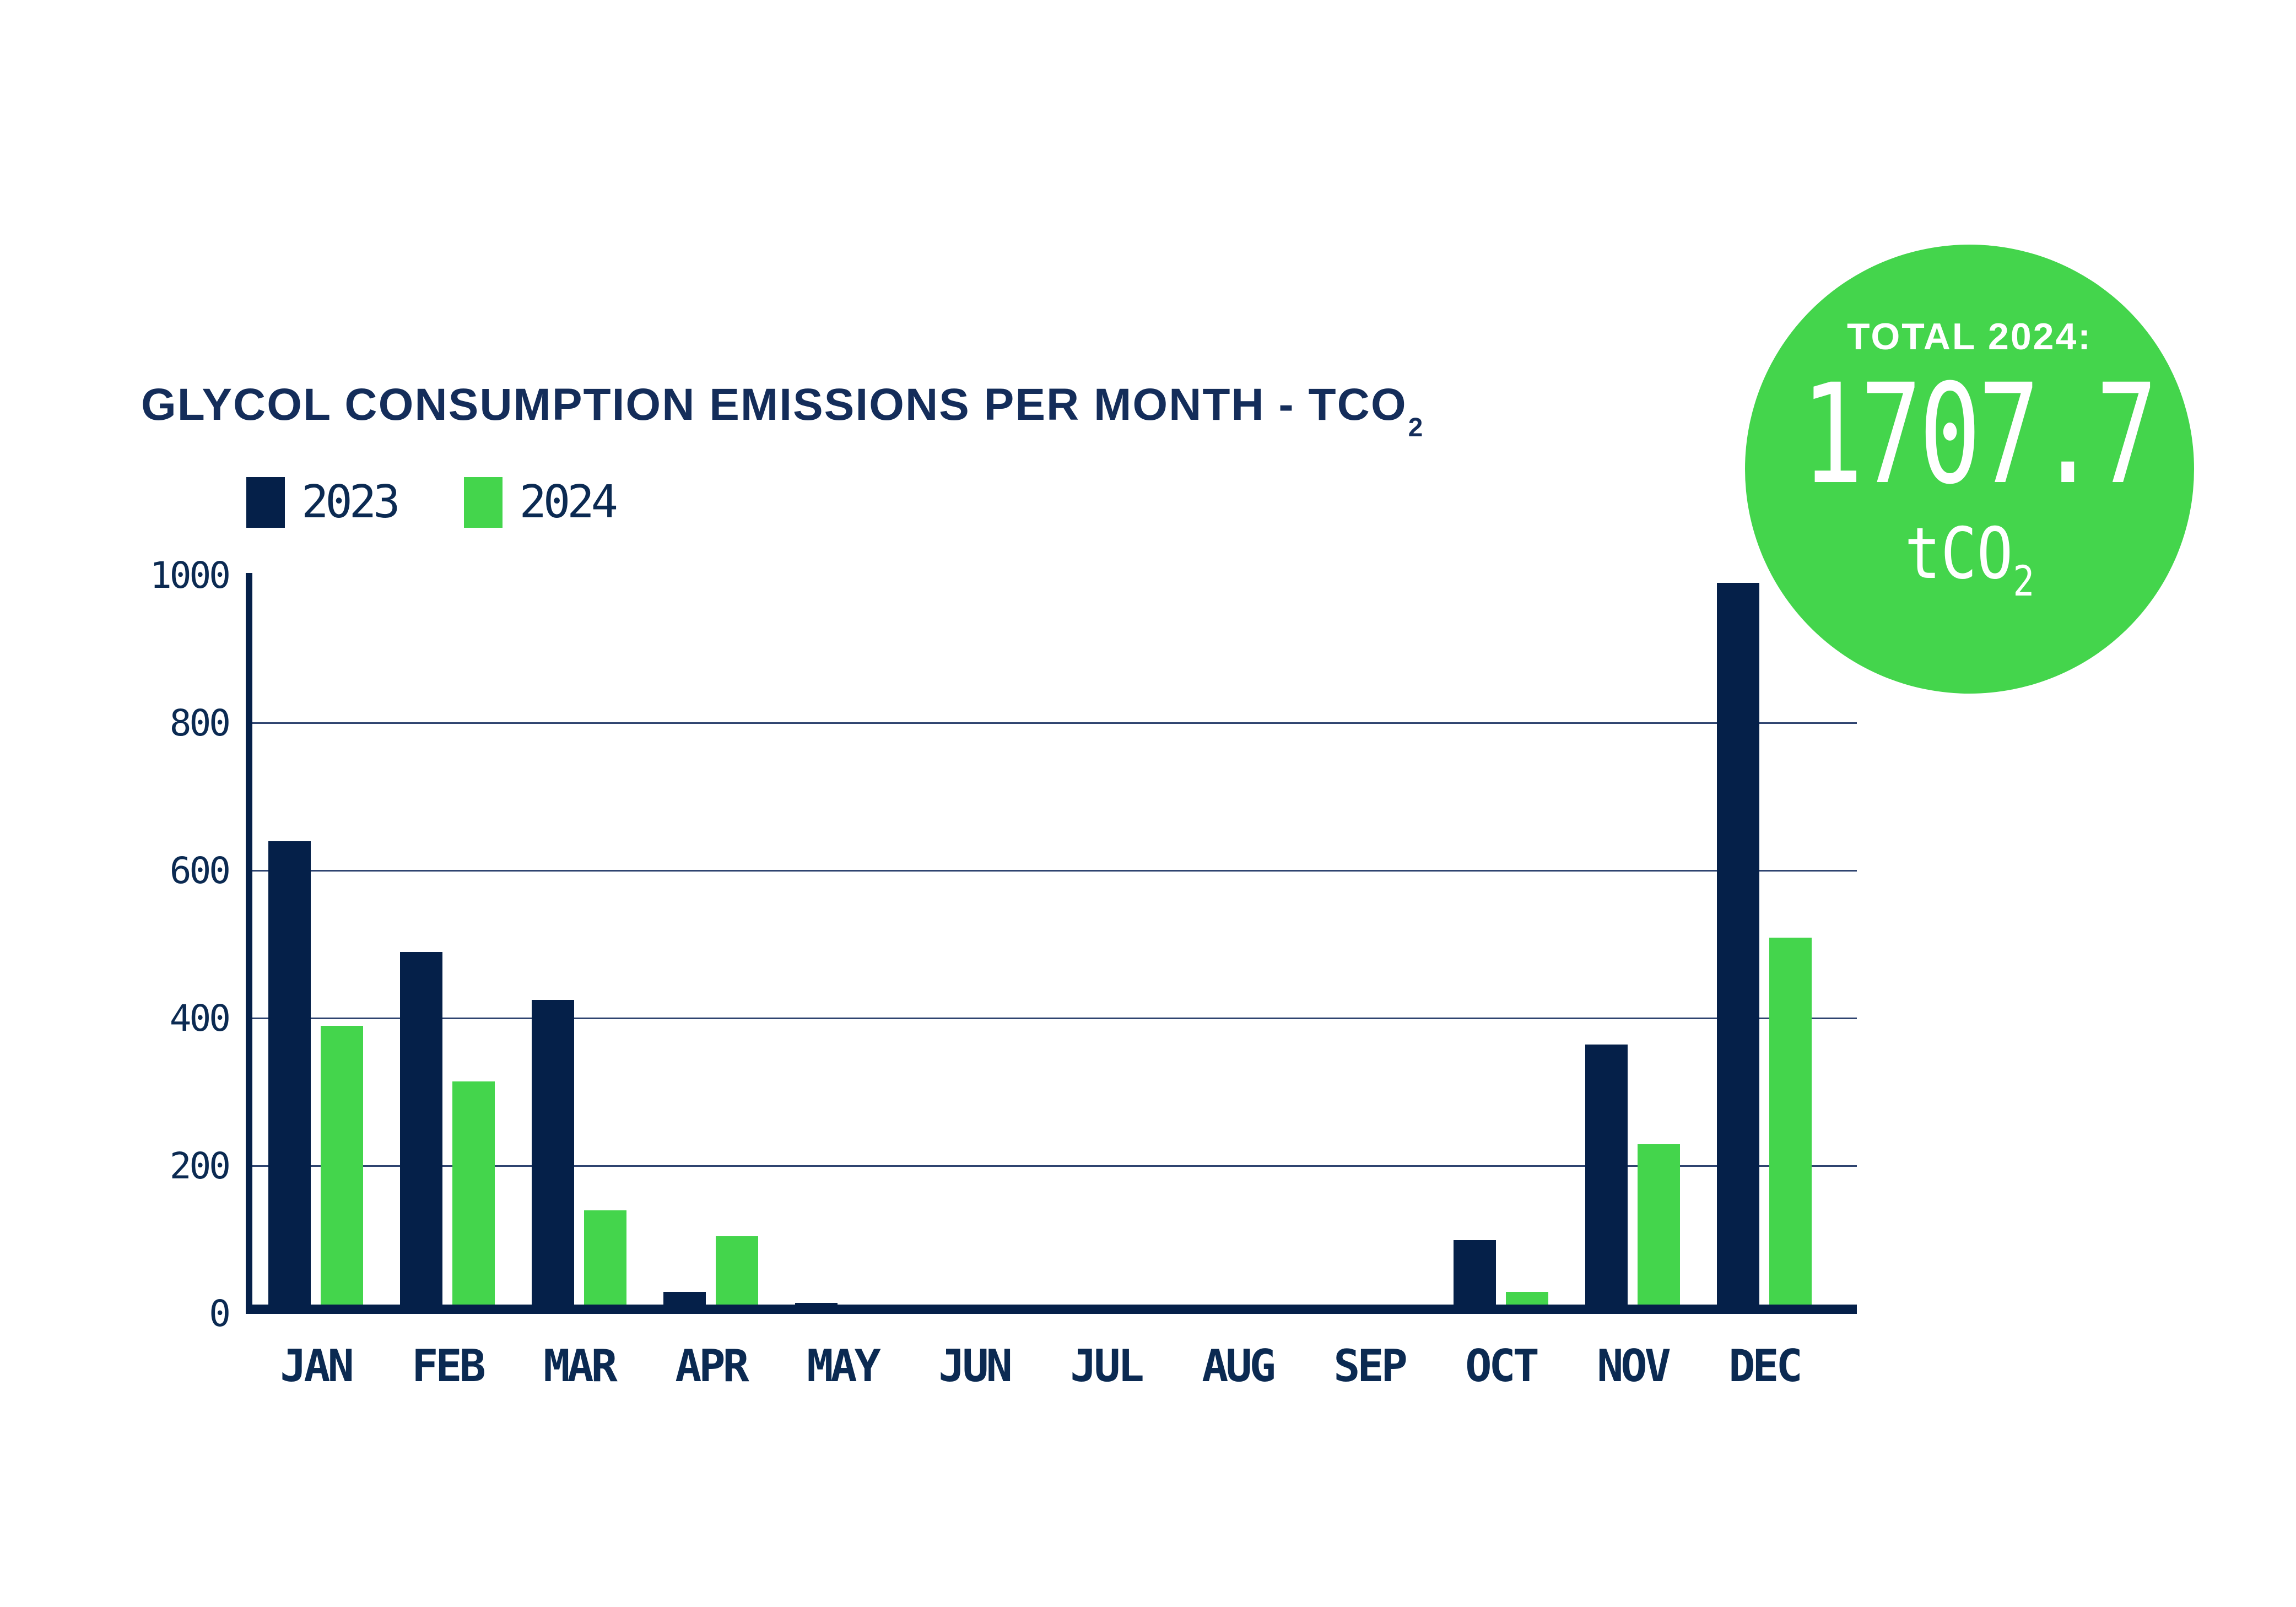 The image size is (2296, 1607). What do you see at coordinates (553, 1157) in the screenshot?
I see `bar-2023-mar` at bounding box center [553, 1157].